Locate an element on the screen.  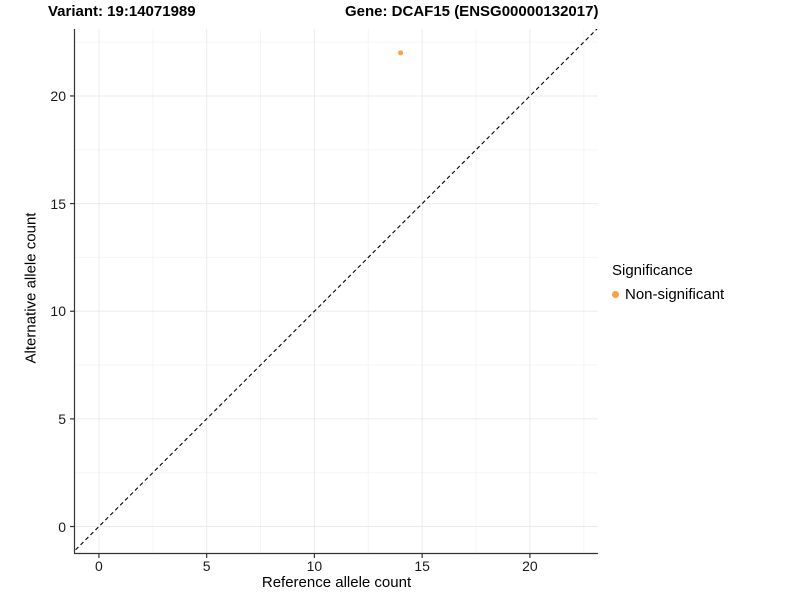
y-axis-title: Alternative allele count is located at coordinates (31, 288).